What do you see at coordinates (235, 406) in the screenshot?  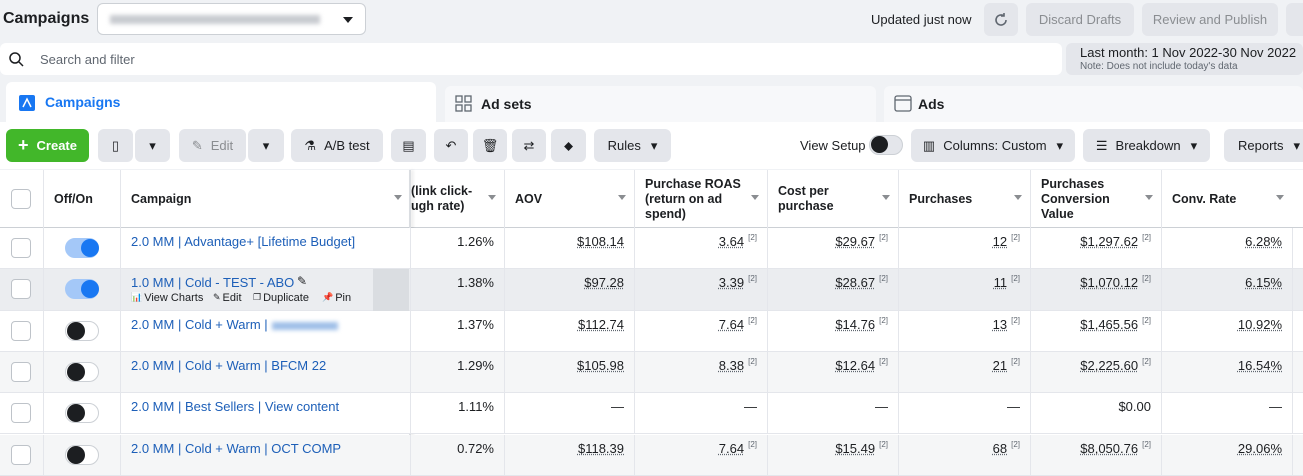 I see `campaign-name: 2.0 MM | Best Sellers | View content` at bounding box center [235, 406].